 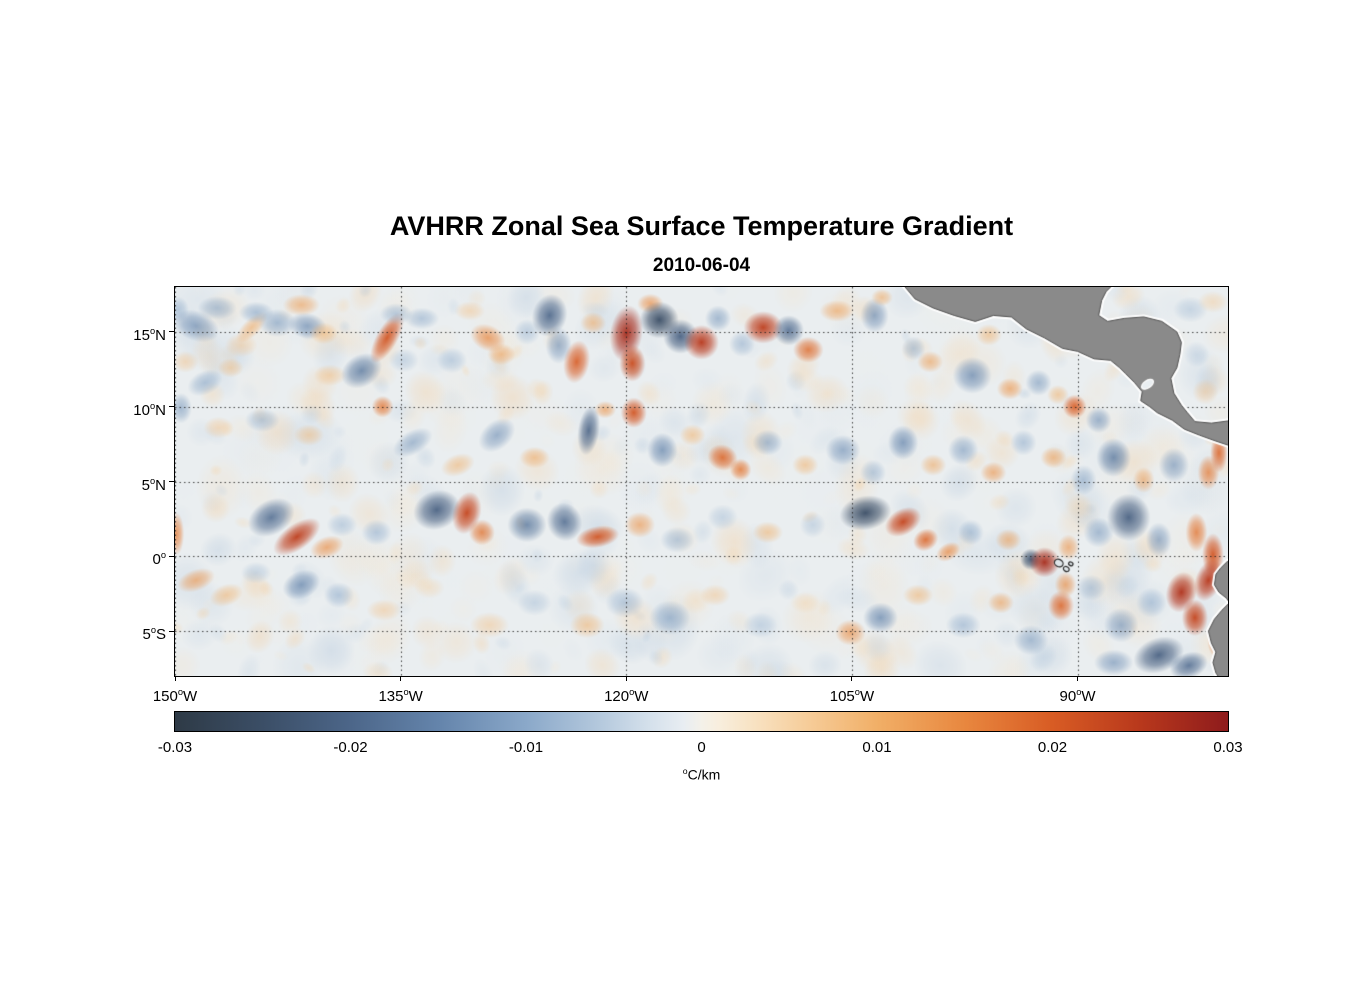 What do you see at coordinates (701, 265) in the screenshot?
I see `figure-date-subtitle: 2010-06-04` at bounding box center [701, 265].